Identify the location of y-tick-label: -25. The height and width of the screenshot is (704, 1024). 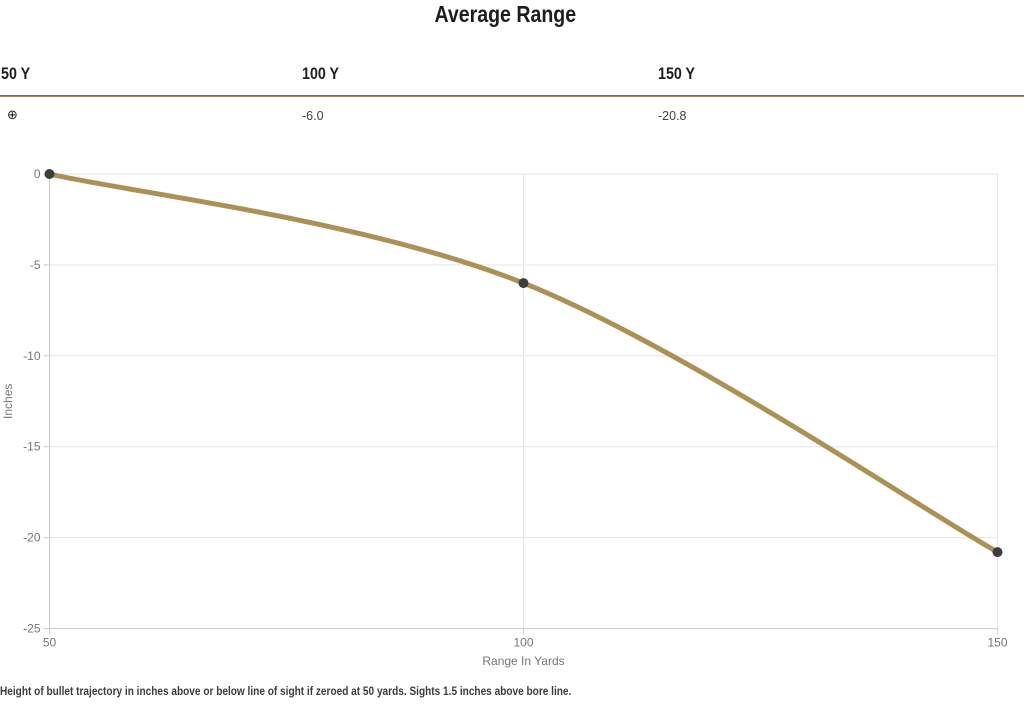
(32, 629).